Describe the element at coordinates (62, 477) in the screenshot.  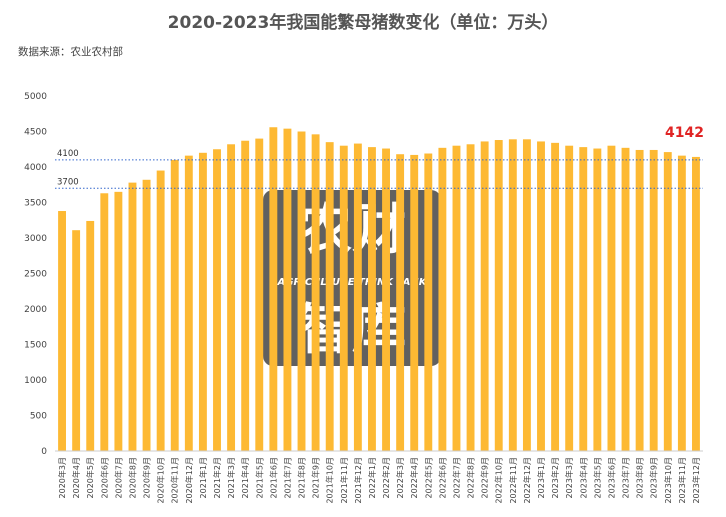
I see `x-tick-label: 2020年3月` at that location.